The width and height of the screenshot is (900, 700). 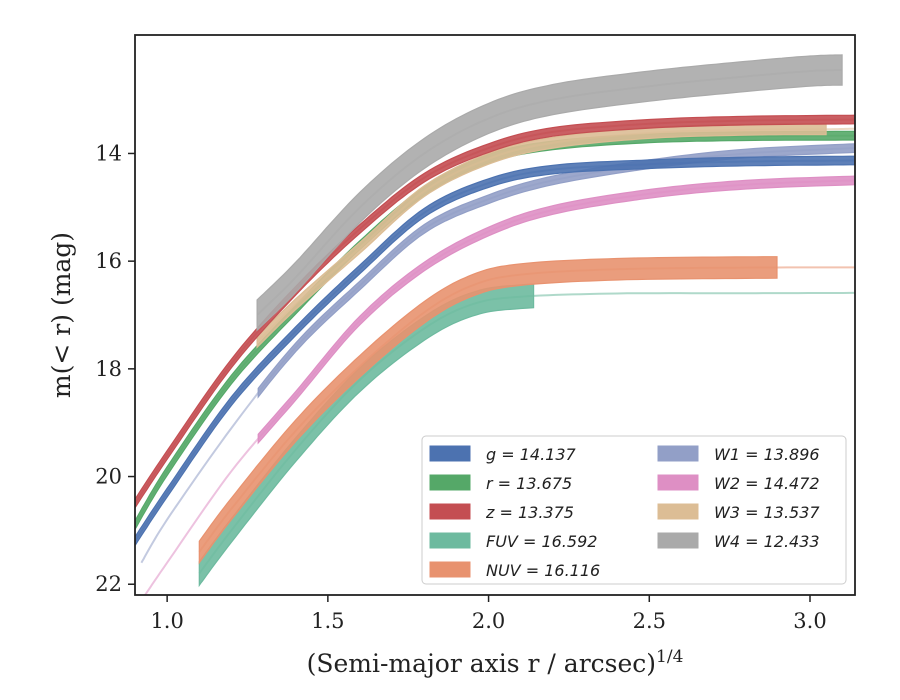 I want to click on legend-item-g: g = 14.137, so click(x=503, y=454).